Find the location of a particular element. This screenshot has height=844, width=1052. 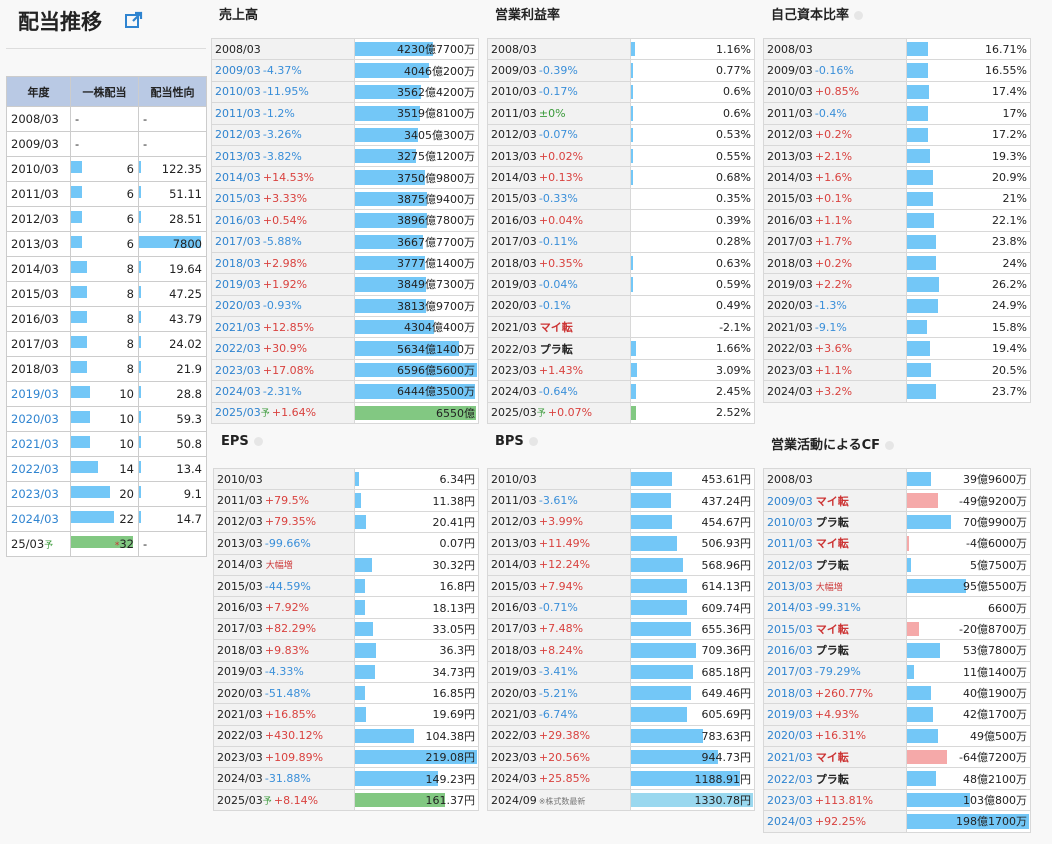

change-value: ±0% is located at coordinates (551, 113).